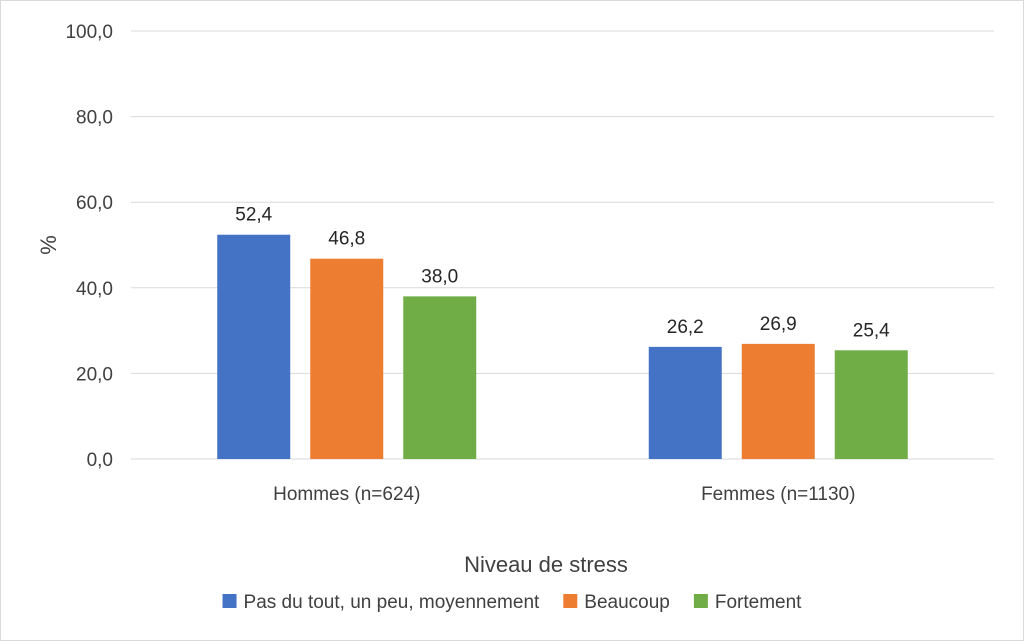  I want to click on y-axis-title: %, so click(48, 245).